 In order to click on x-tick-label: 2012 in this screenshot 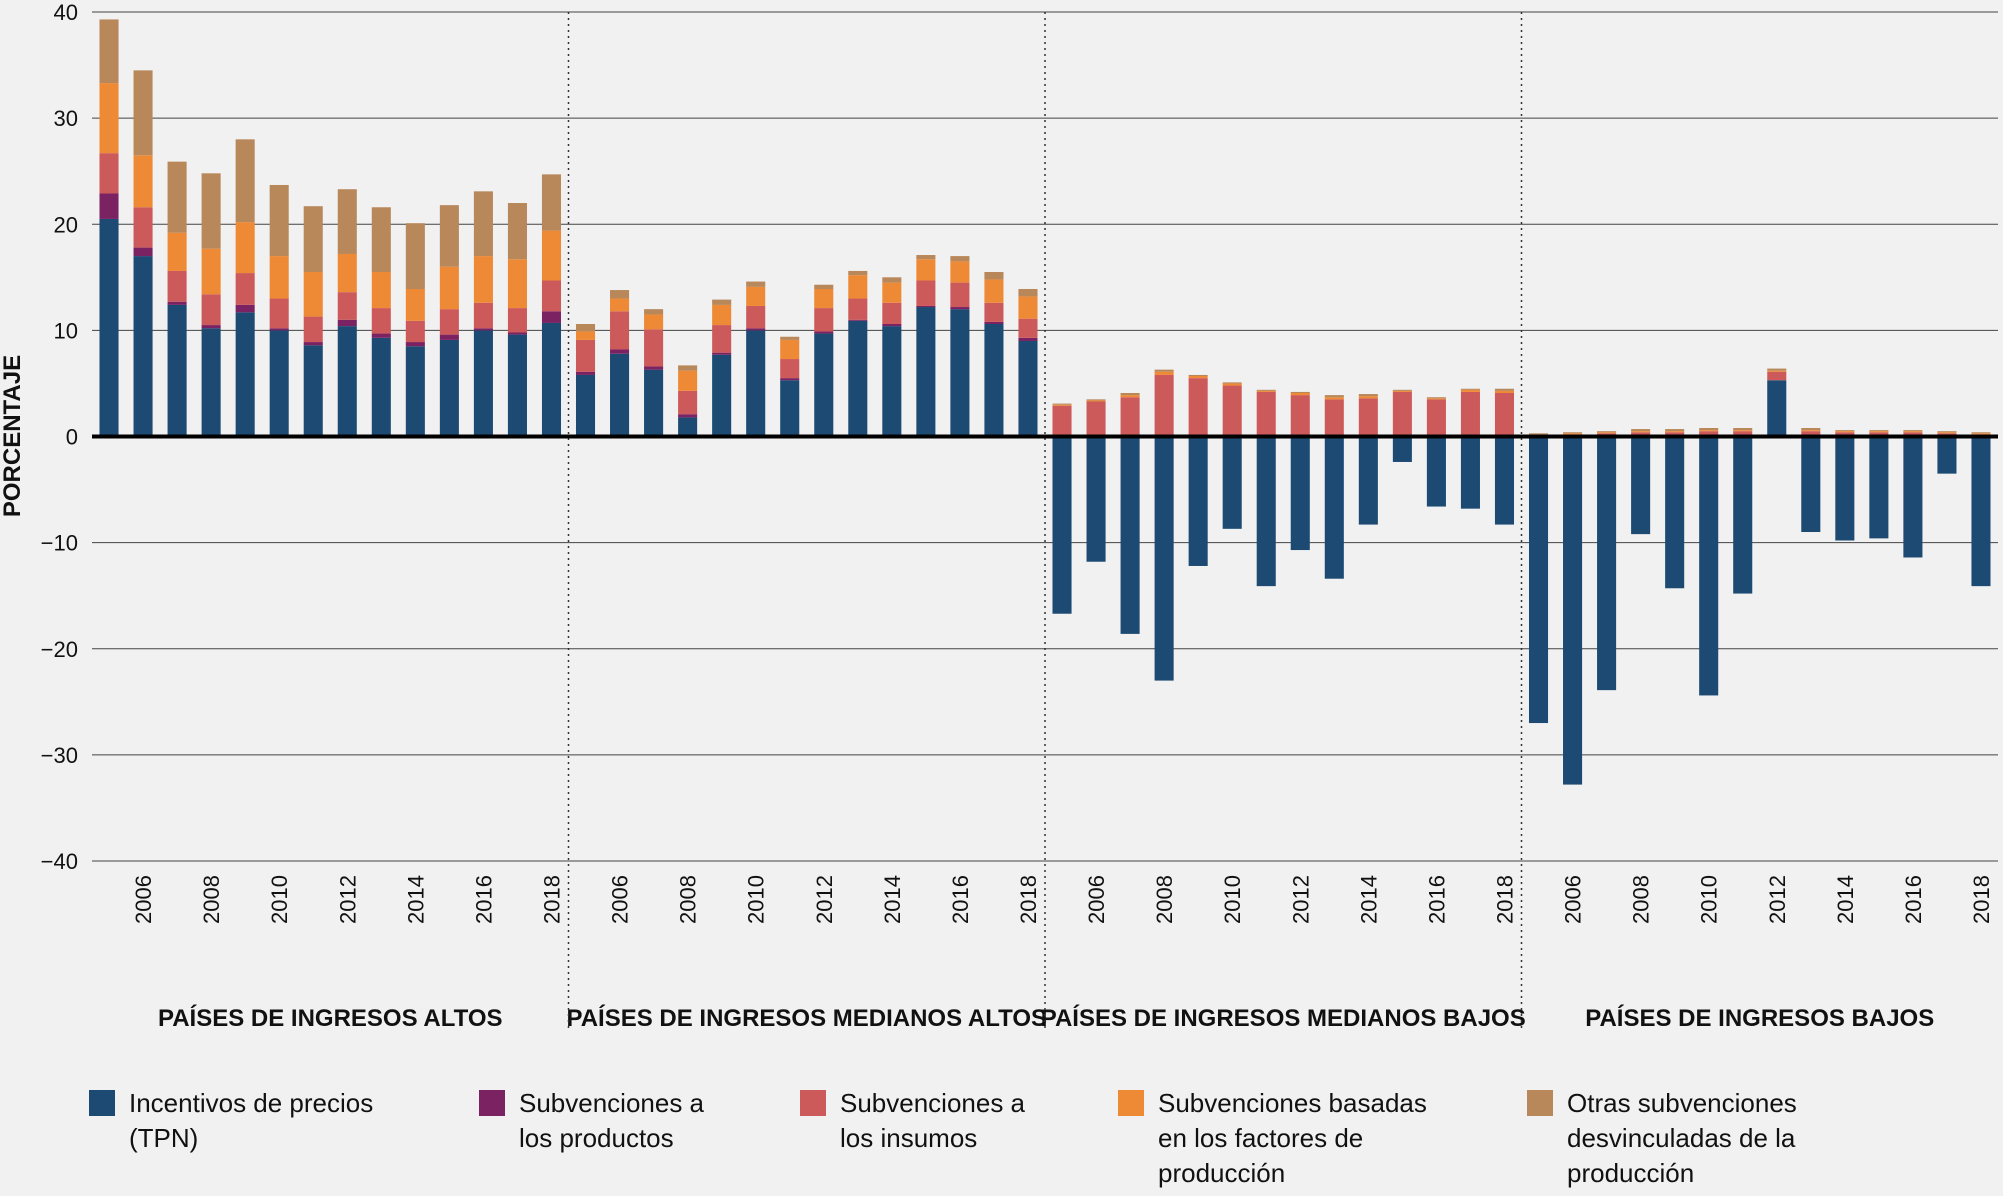, I will do `click(1300, 899)`.